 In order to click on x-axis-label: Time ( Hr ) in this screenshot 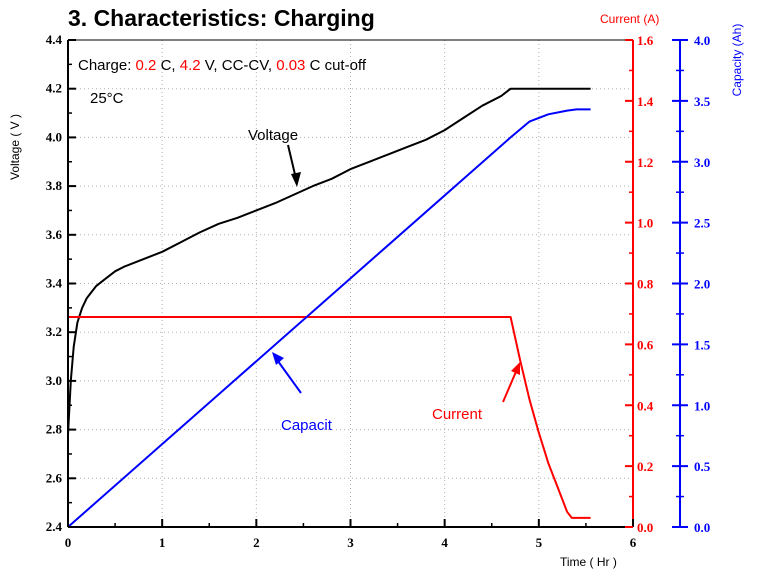, I will do `click(588, 562)`.